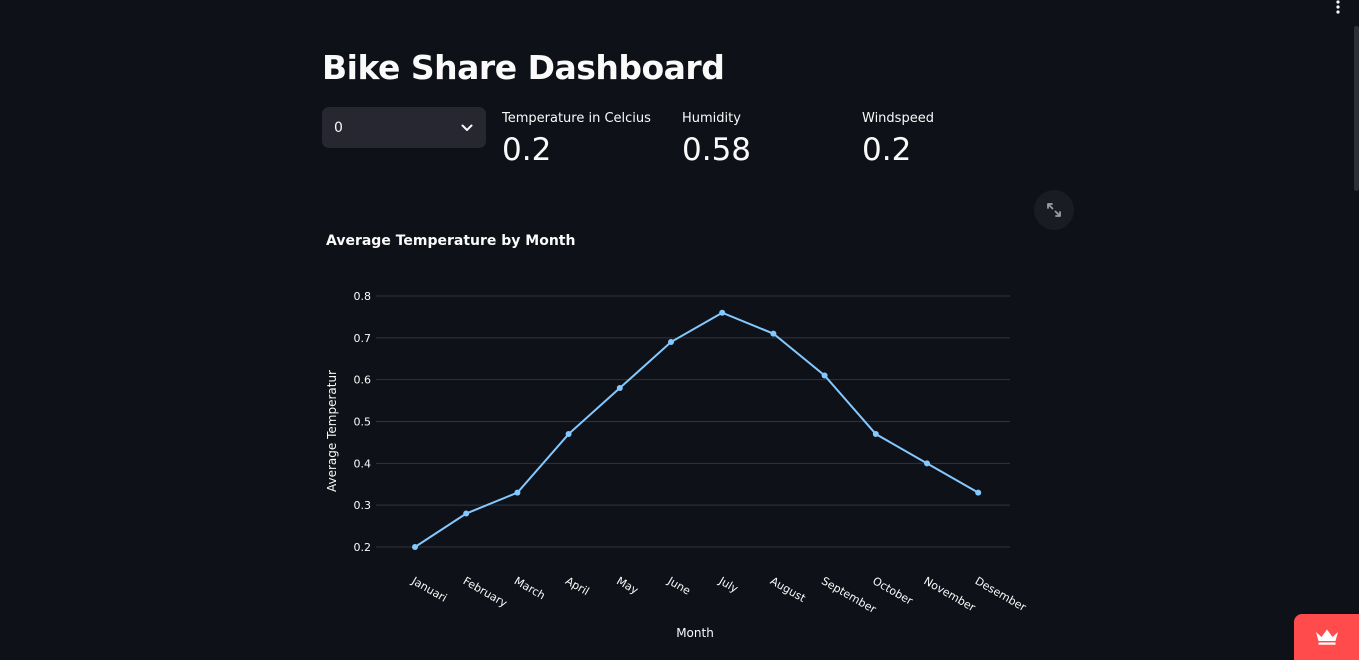 The image size is (1359, 660). Describe the element at coordinates (363, 338) in the screenshot. I see `y-tick-label: 0.7` at that location.